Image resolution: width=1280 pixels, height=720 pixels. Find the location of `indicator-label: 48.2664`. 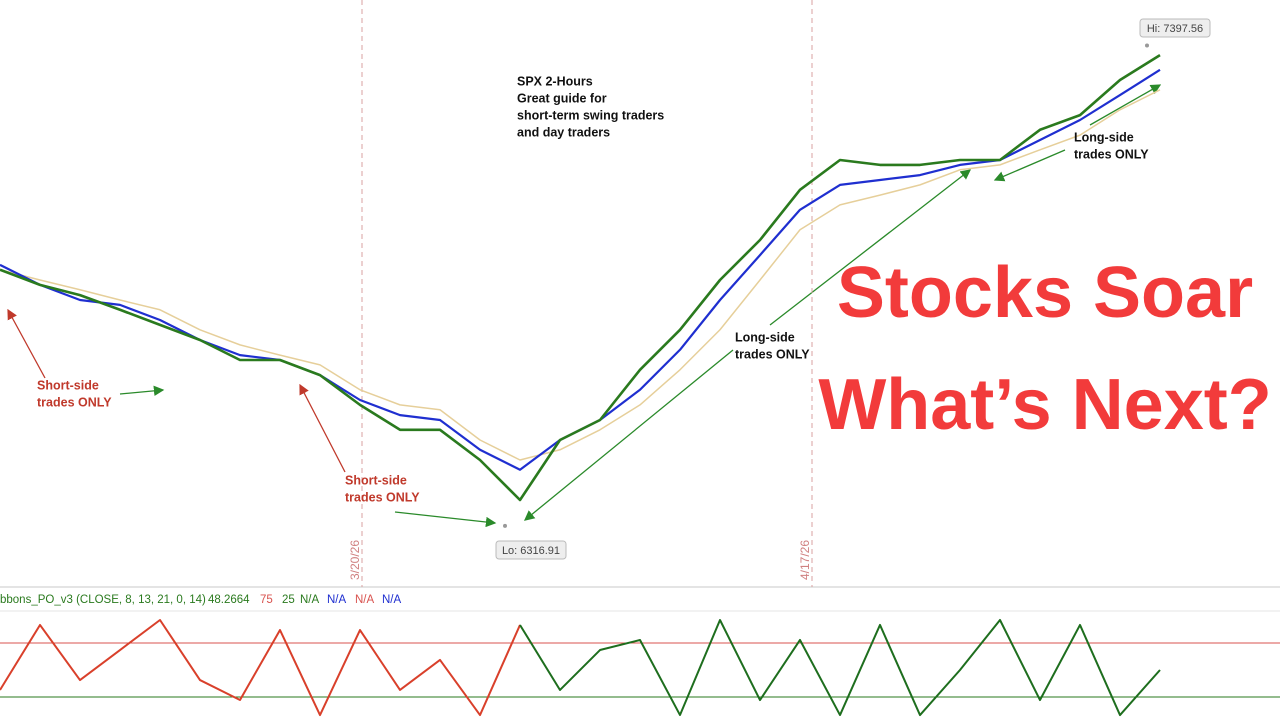

indicator-label: 48.2664 is located at coordinates (229, 600).